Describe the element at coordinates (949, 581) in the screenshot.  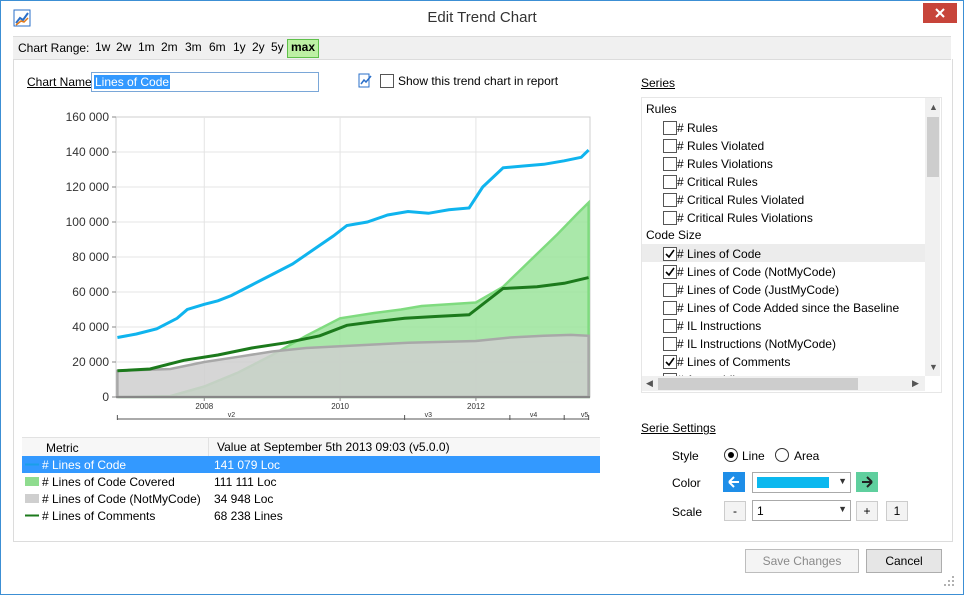
I see `resize-grip-icon` at that location.